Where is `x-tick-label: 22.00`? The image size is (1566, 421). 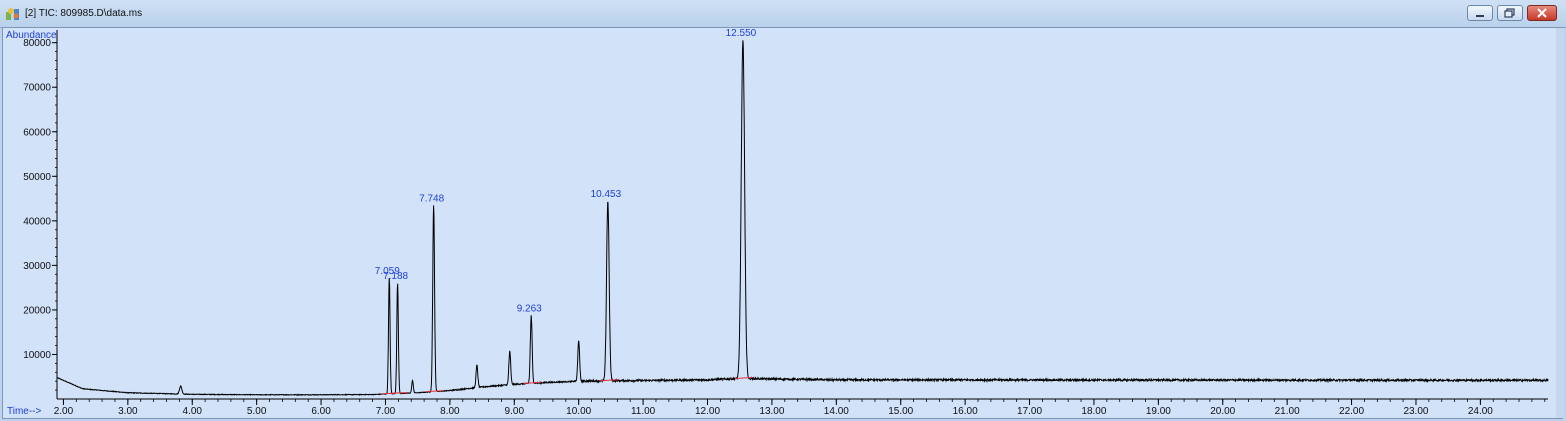
x-tick-label: 22.00 is located at coordinates (1351, 411).